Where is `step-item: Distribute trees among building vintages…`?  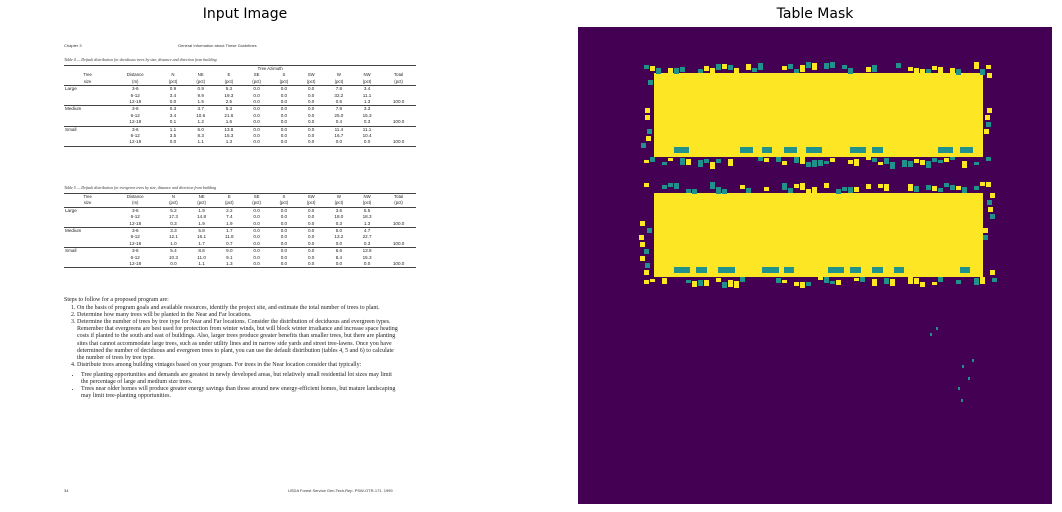 step-item: Distribute trees among building vintages… is located at coordinates (237, 365).